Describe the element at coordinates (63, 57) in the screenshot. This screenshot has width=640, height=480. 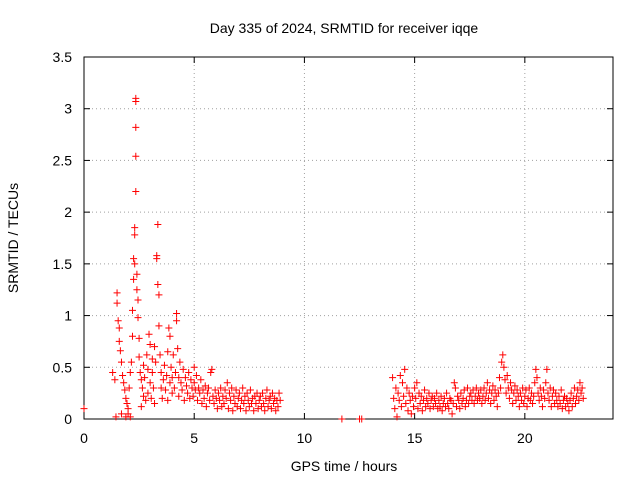
I see `y-tick-label: 3.5` at that location.